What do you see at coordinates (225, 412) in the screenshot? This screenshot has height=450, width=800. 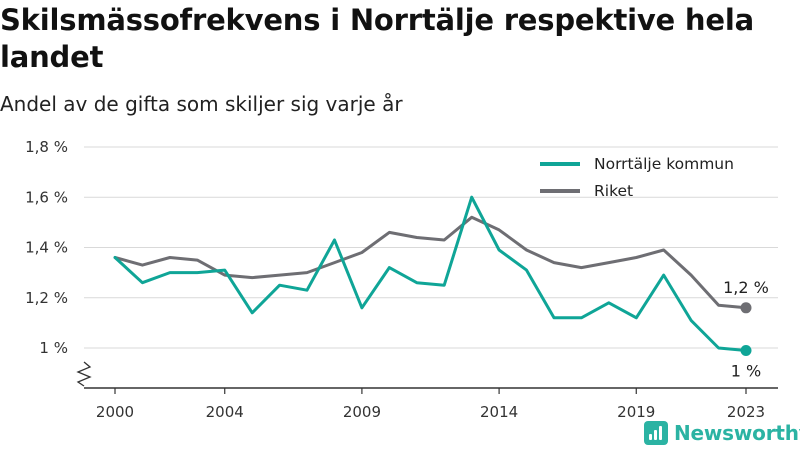 I see `x-tick-label: 2004` at bounding box center [225, 412].